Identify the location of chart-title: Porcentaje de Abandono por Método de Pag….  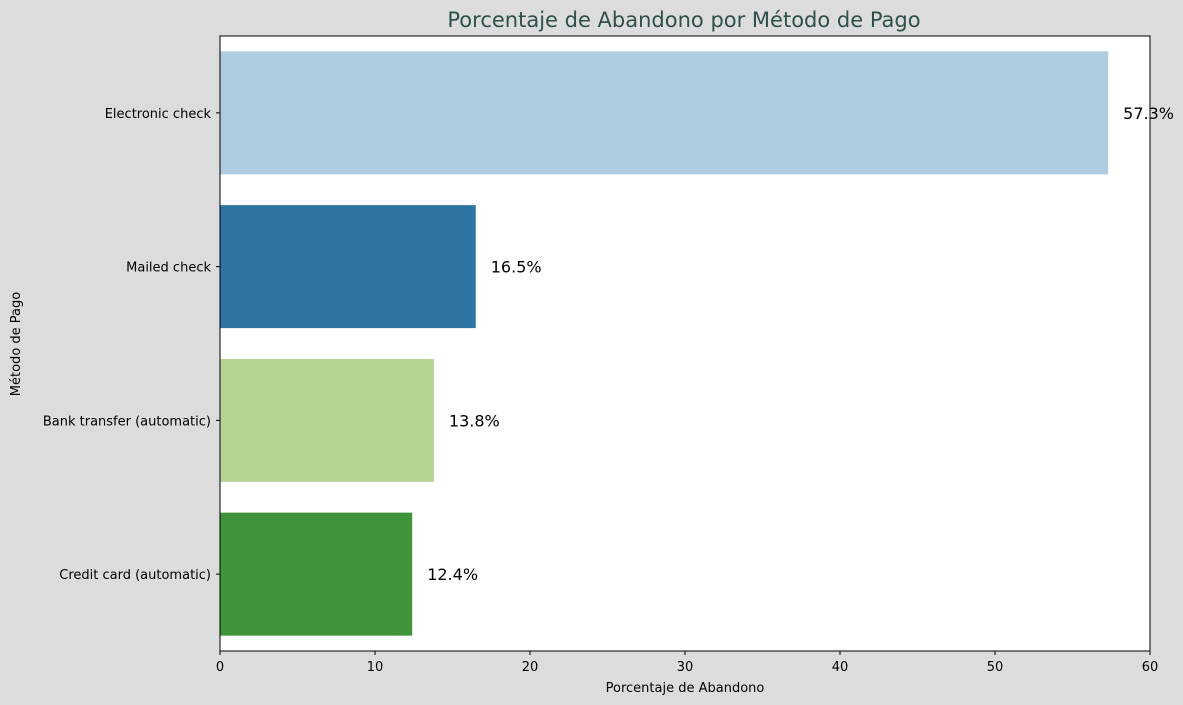
(683, 20).